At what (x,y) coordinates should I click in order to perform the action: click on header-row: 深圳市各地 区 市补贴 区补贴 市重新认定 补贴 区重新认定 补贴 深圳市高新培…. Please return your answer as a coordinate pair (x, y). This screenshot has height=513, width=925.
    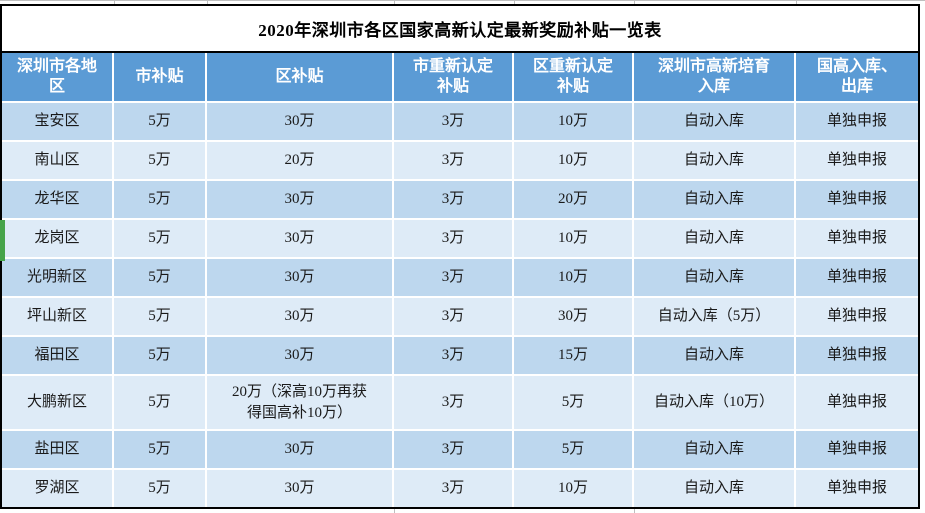
    Looking at the image, I should click on (460, 77).